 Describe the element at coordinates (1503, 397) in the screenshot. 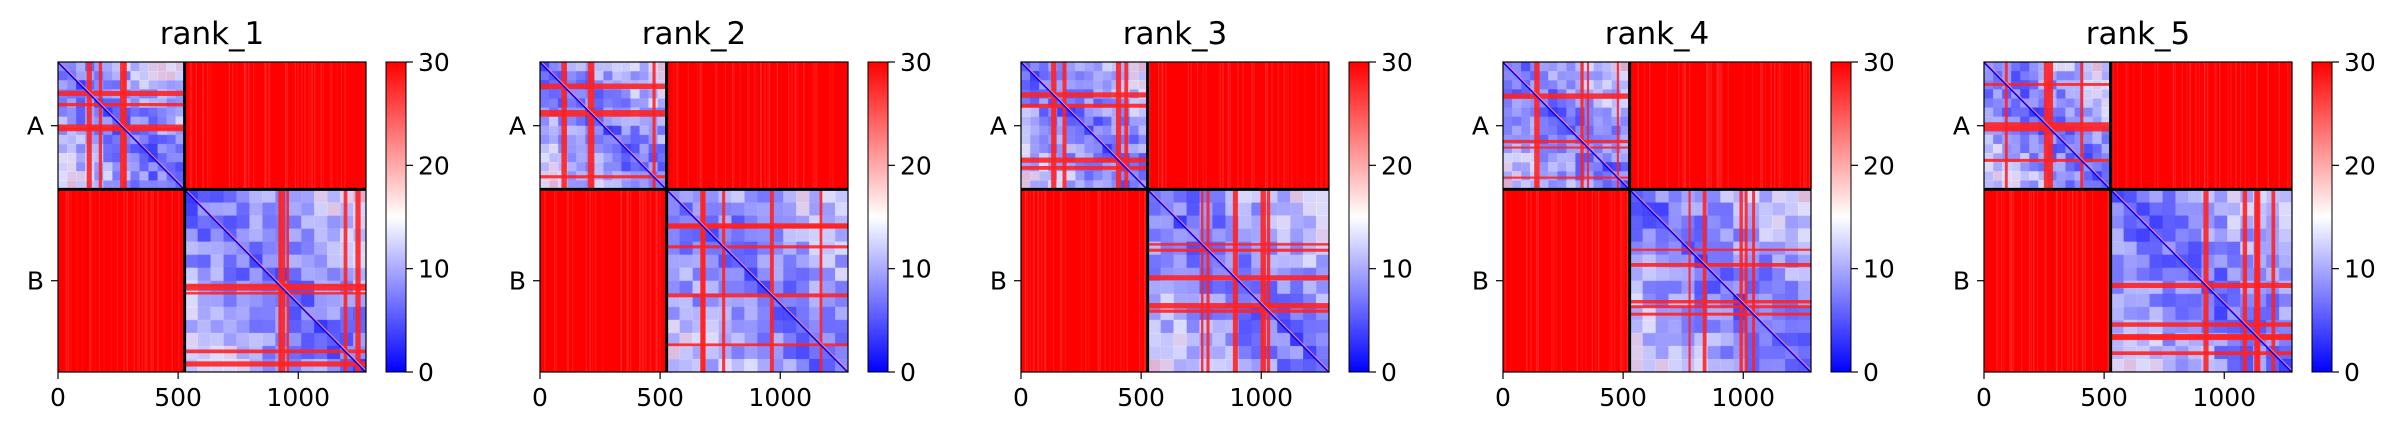

I see `x-tick-label: 0` at that location.